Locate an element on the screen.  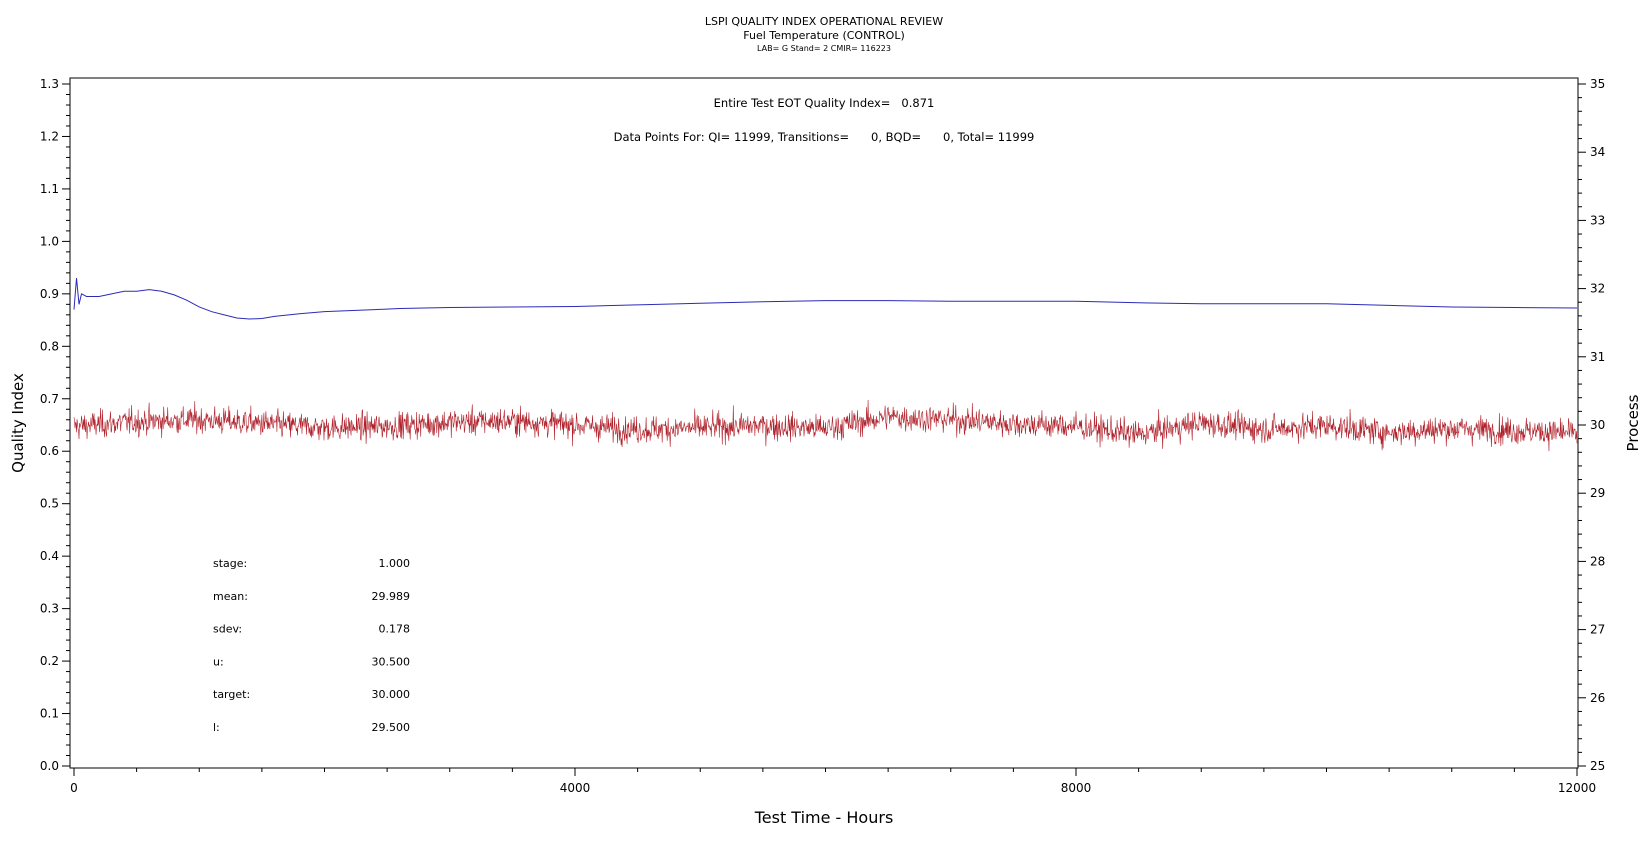
stat-value: 1.000 is located at coordinates (395, 563).